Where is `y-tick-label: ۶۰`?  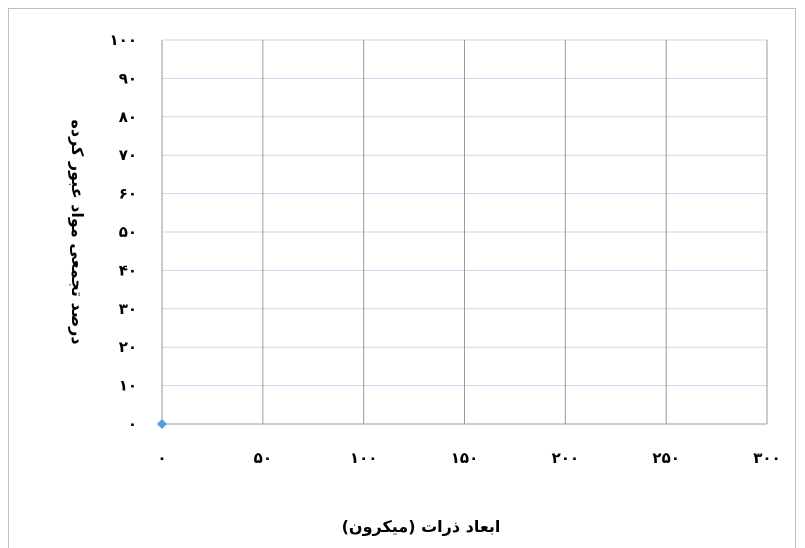 y-tick-label: ۶۰ is located at coordinates (128, 194).